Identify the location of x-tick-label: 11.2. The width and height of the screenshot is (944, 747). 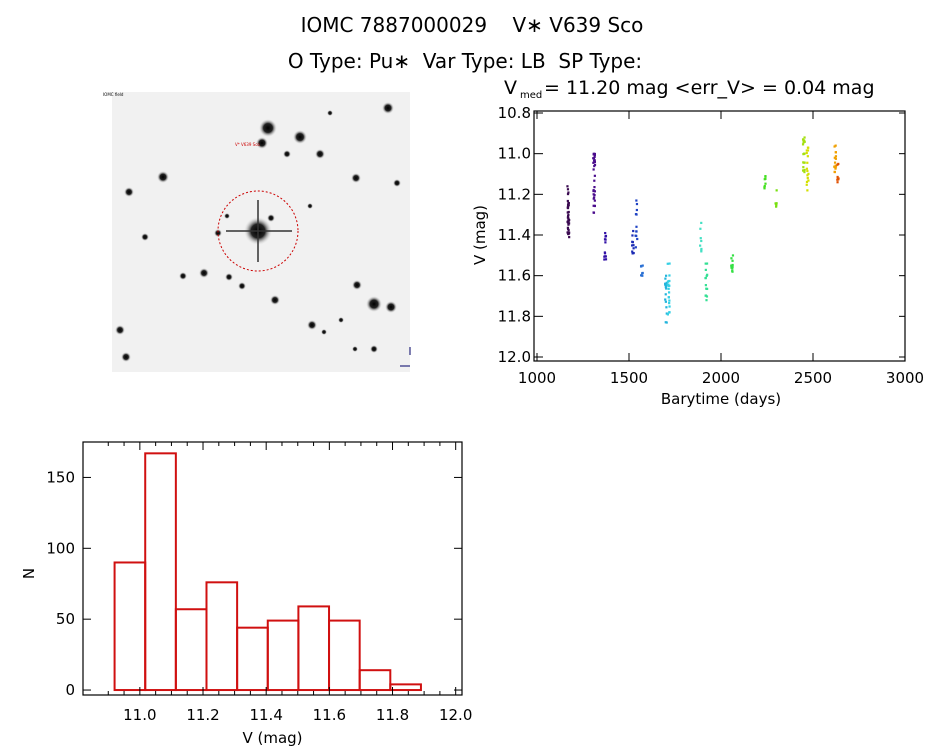
(202, 715).